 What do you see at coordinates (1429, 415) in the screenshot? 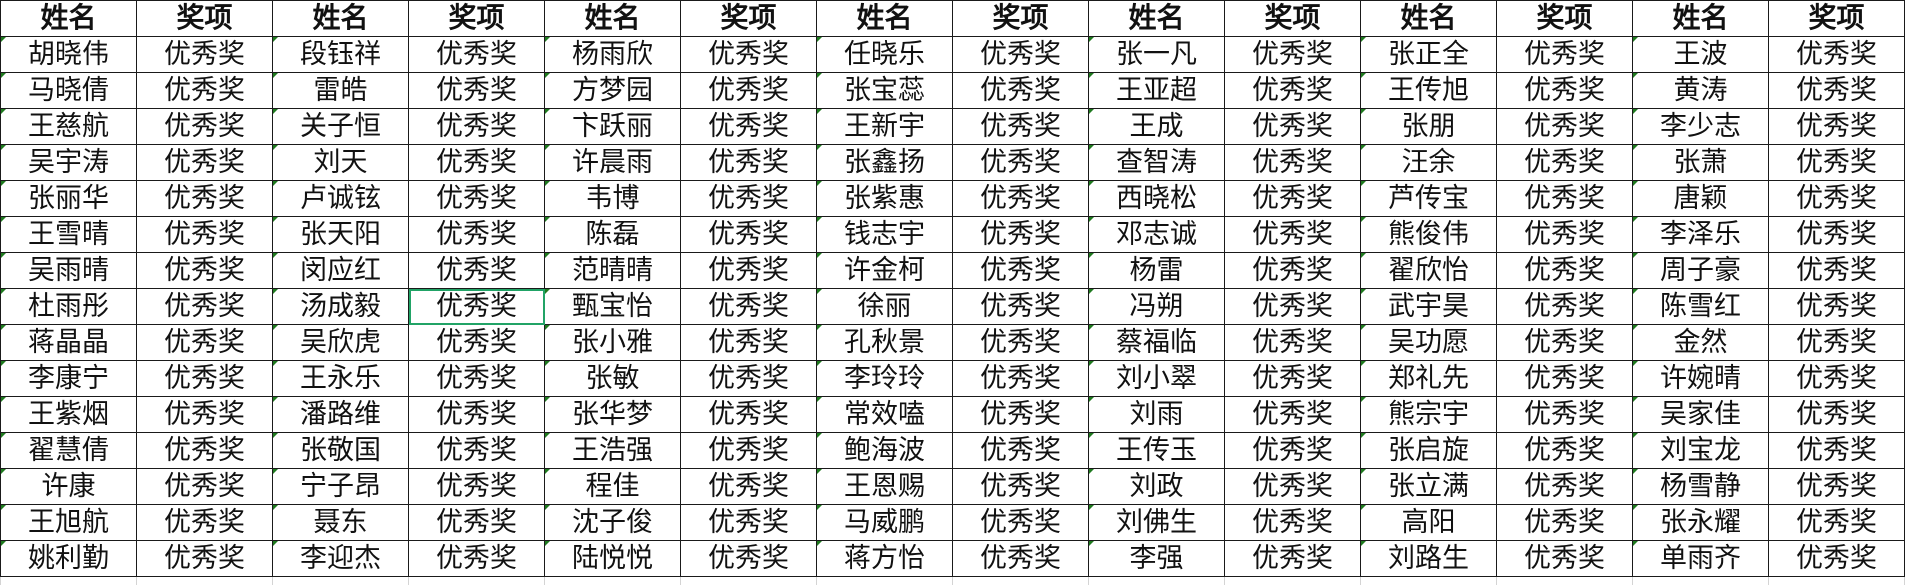
I see `name-cell: 熊宗宇` at bounding box center [1429, 415].